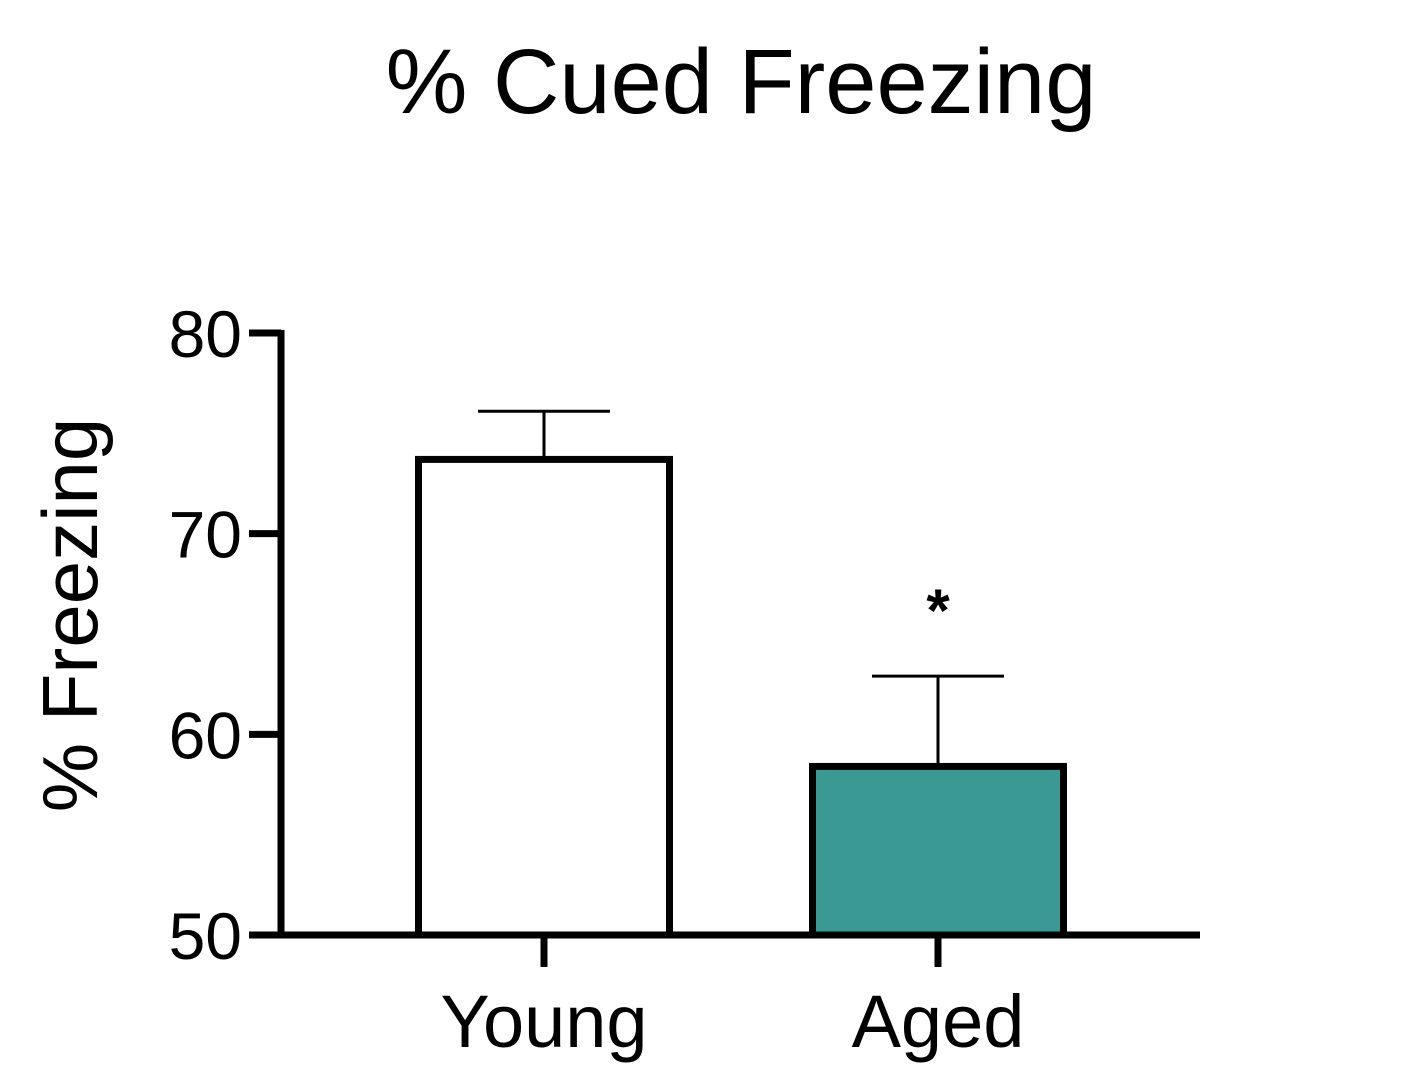 This screenshot has width=1409, height=1075. Describe the element at coordinates (205, 334) in the screenshot. I see `y-tick-label-80: 80` at that location.